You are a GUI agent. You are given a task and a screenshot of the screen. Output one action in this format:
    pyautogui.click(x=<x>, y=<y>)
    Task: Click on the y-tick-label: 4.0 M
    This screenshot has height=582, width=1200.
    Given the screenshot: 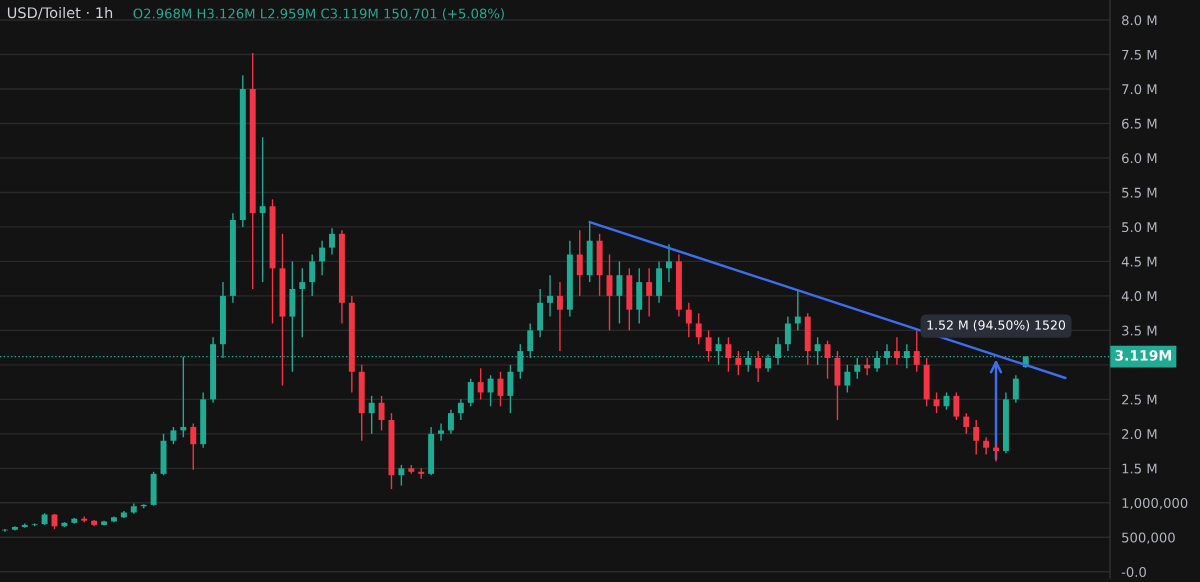 What is the action you would take?
    pyautogui.click(x=1139, y=296)
    